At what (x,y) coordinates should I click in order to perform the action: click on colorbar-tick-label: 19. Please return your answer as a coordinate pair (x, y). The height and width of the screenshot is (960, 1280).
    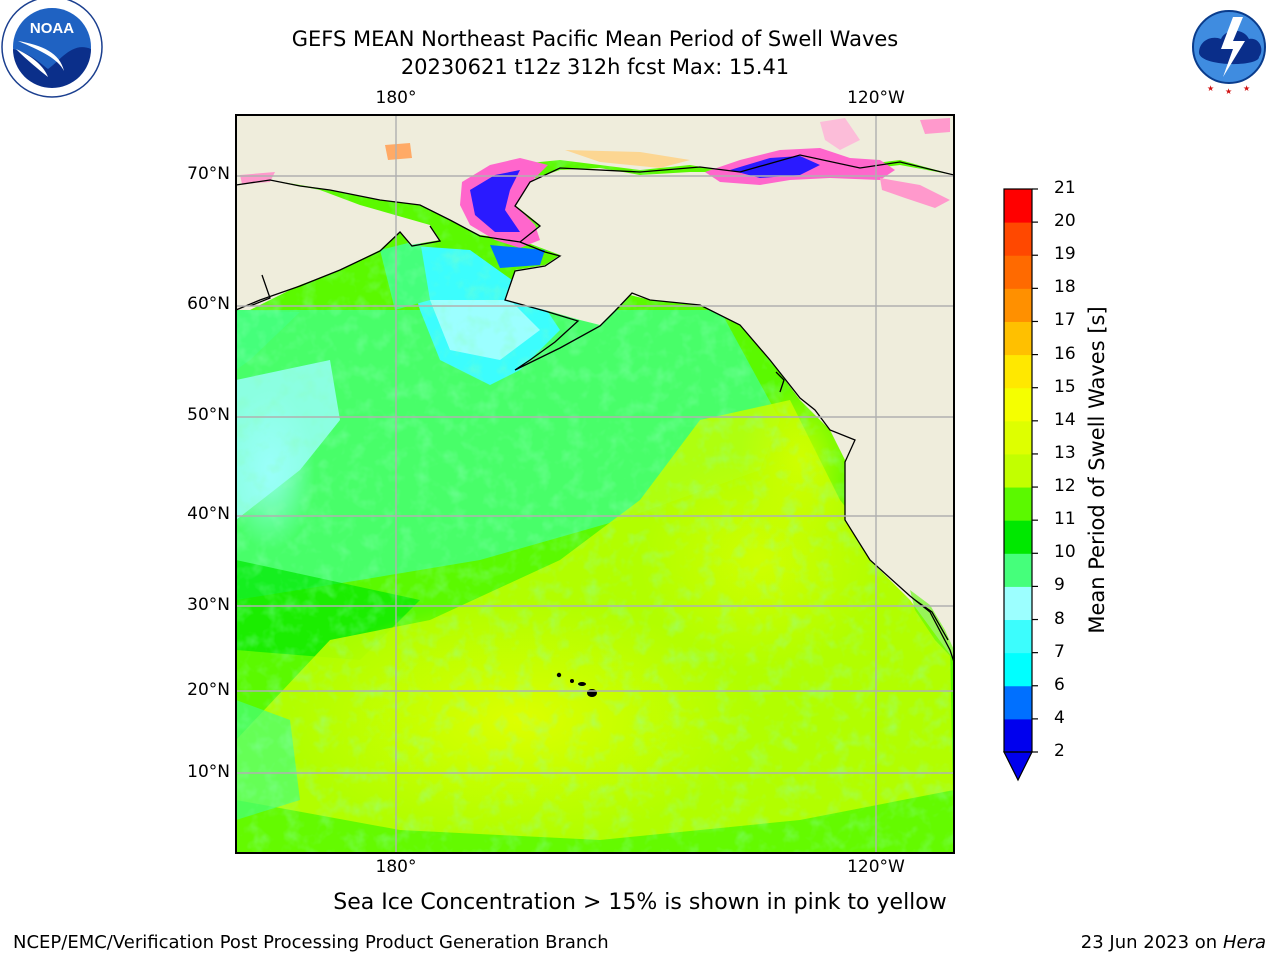
    Looking at the image, I should click on (1065, 254).